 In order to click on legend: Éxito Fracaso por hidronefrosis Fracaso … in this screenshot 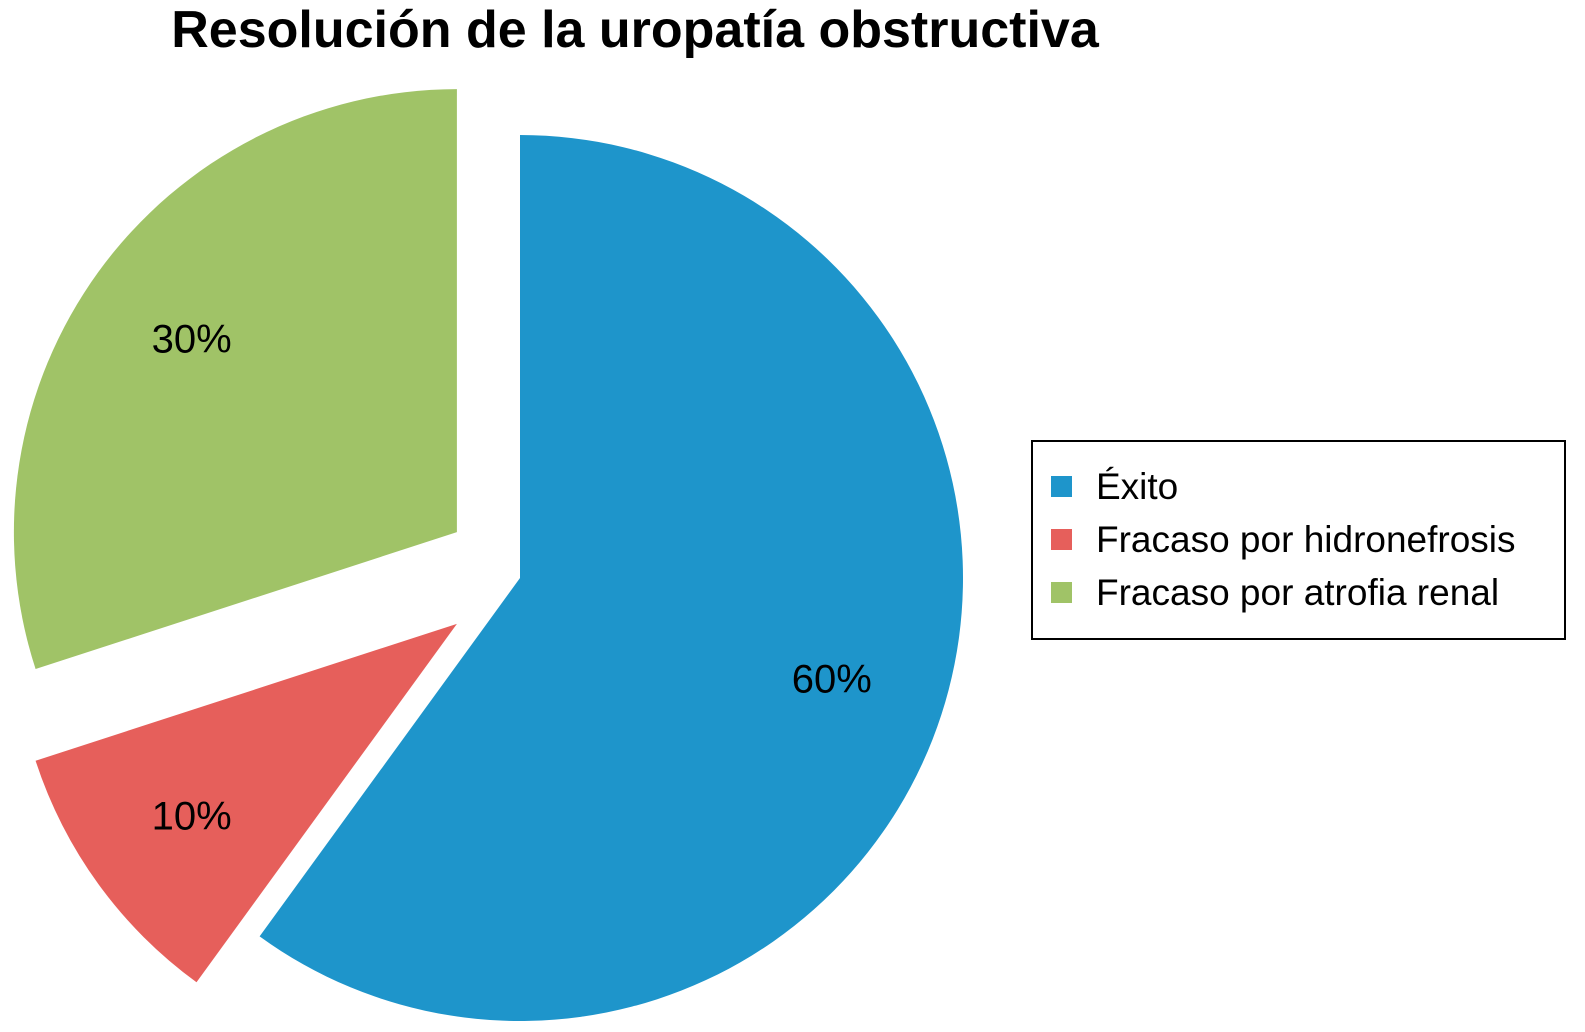, I will do `click(1298, 540)`.